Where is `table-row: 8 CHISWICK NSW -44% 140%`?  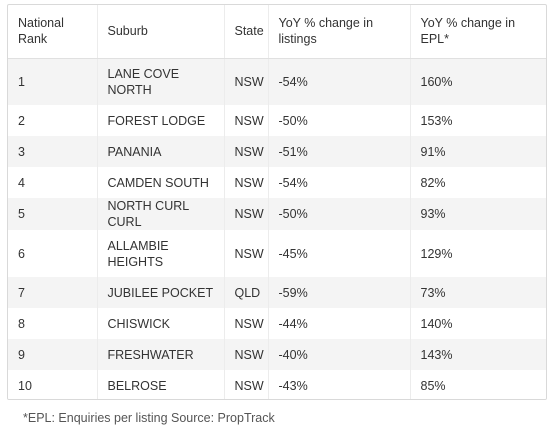
table-row: 8 CHISWICK NSW -44% 140% is located at coordinates (277, 323).